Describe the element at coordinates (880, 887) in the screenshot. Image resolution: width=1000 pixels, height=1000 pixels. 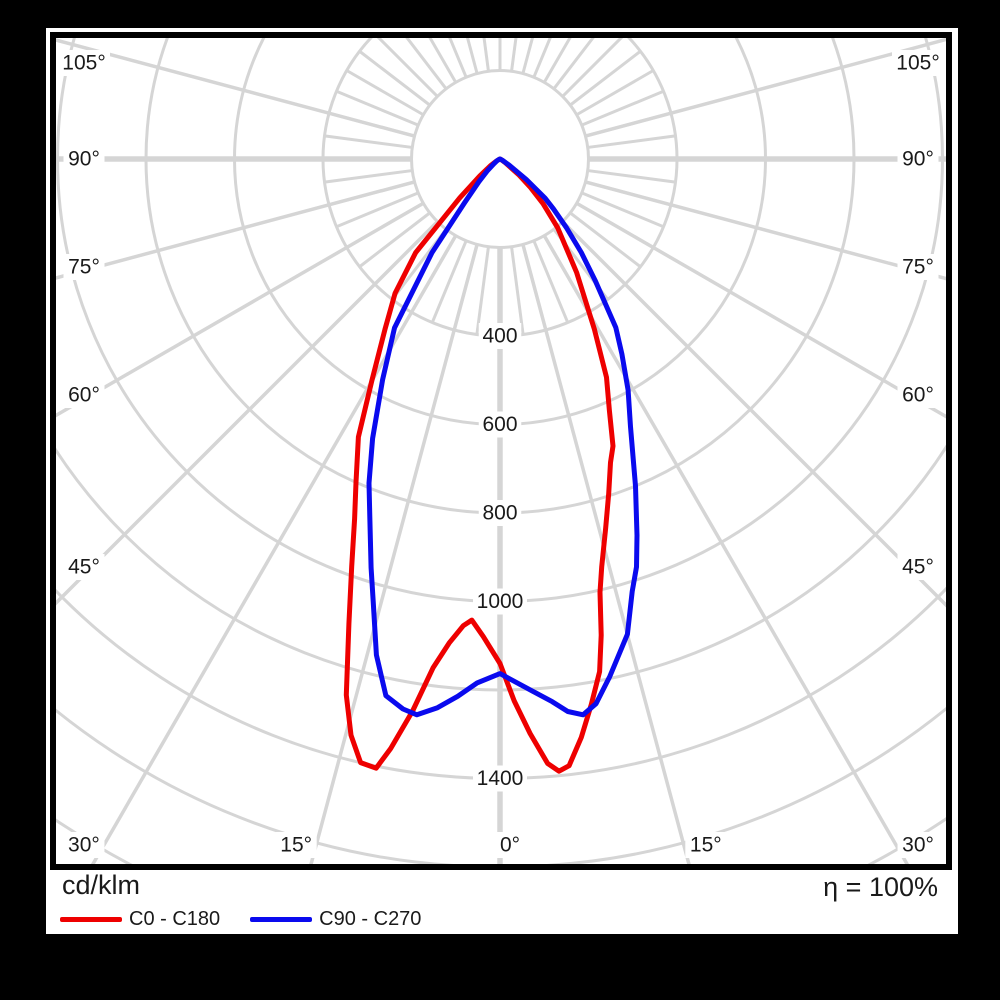
I see `efficiency-label: η = 100%` at that location.